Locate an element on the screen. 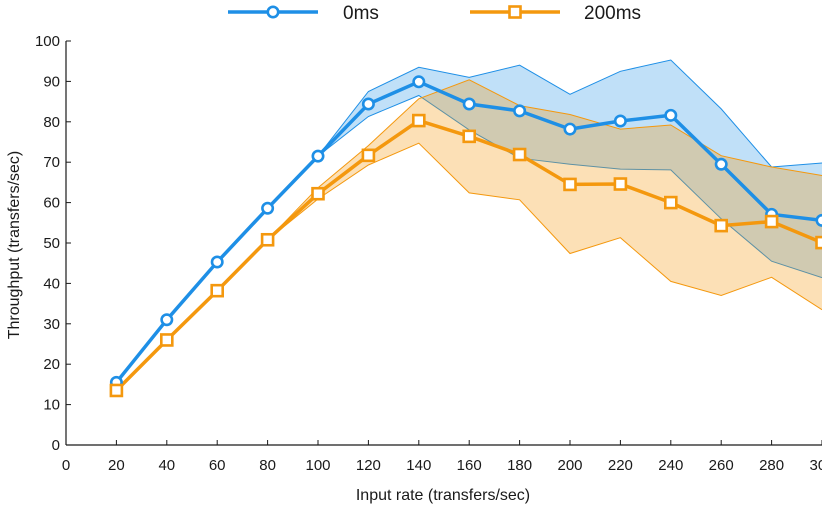  x-tick-label: 160 is located at coordinates (469, 465).